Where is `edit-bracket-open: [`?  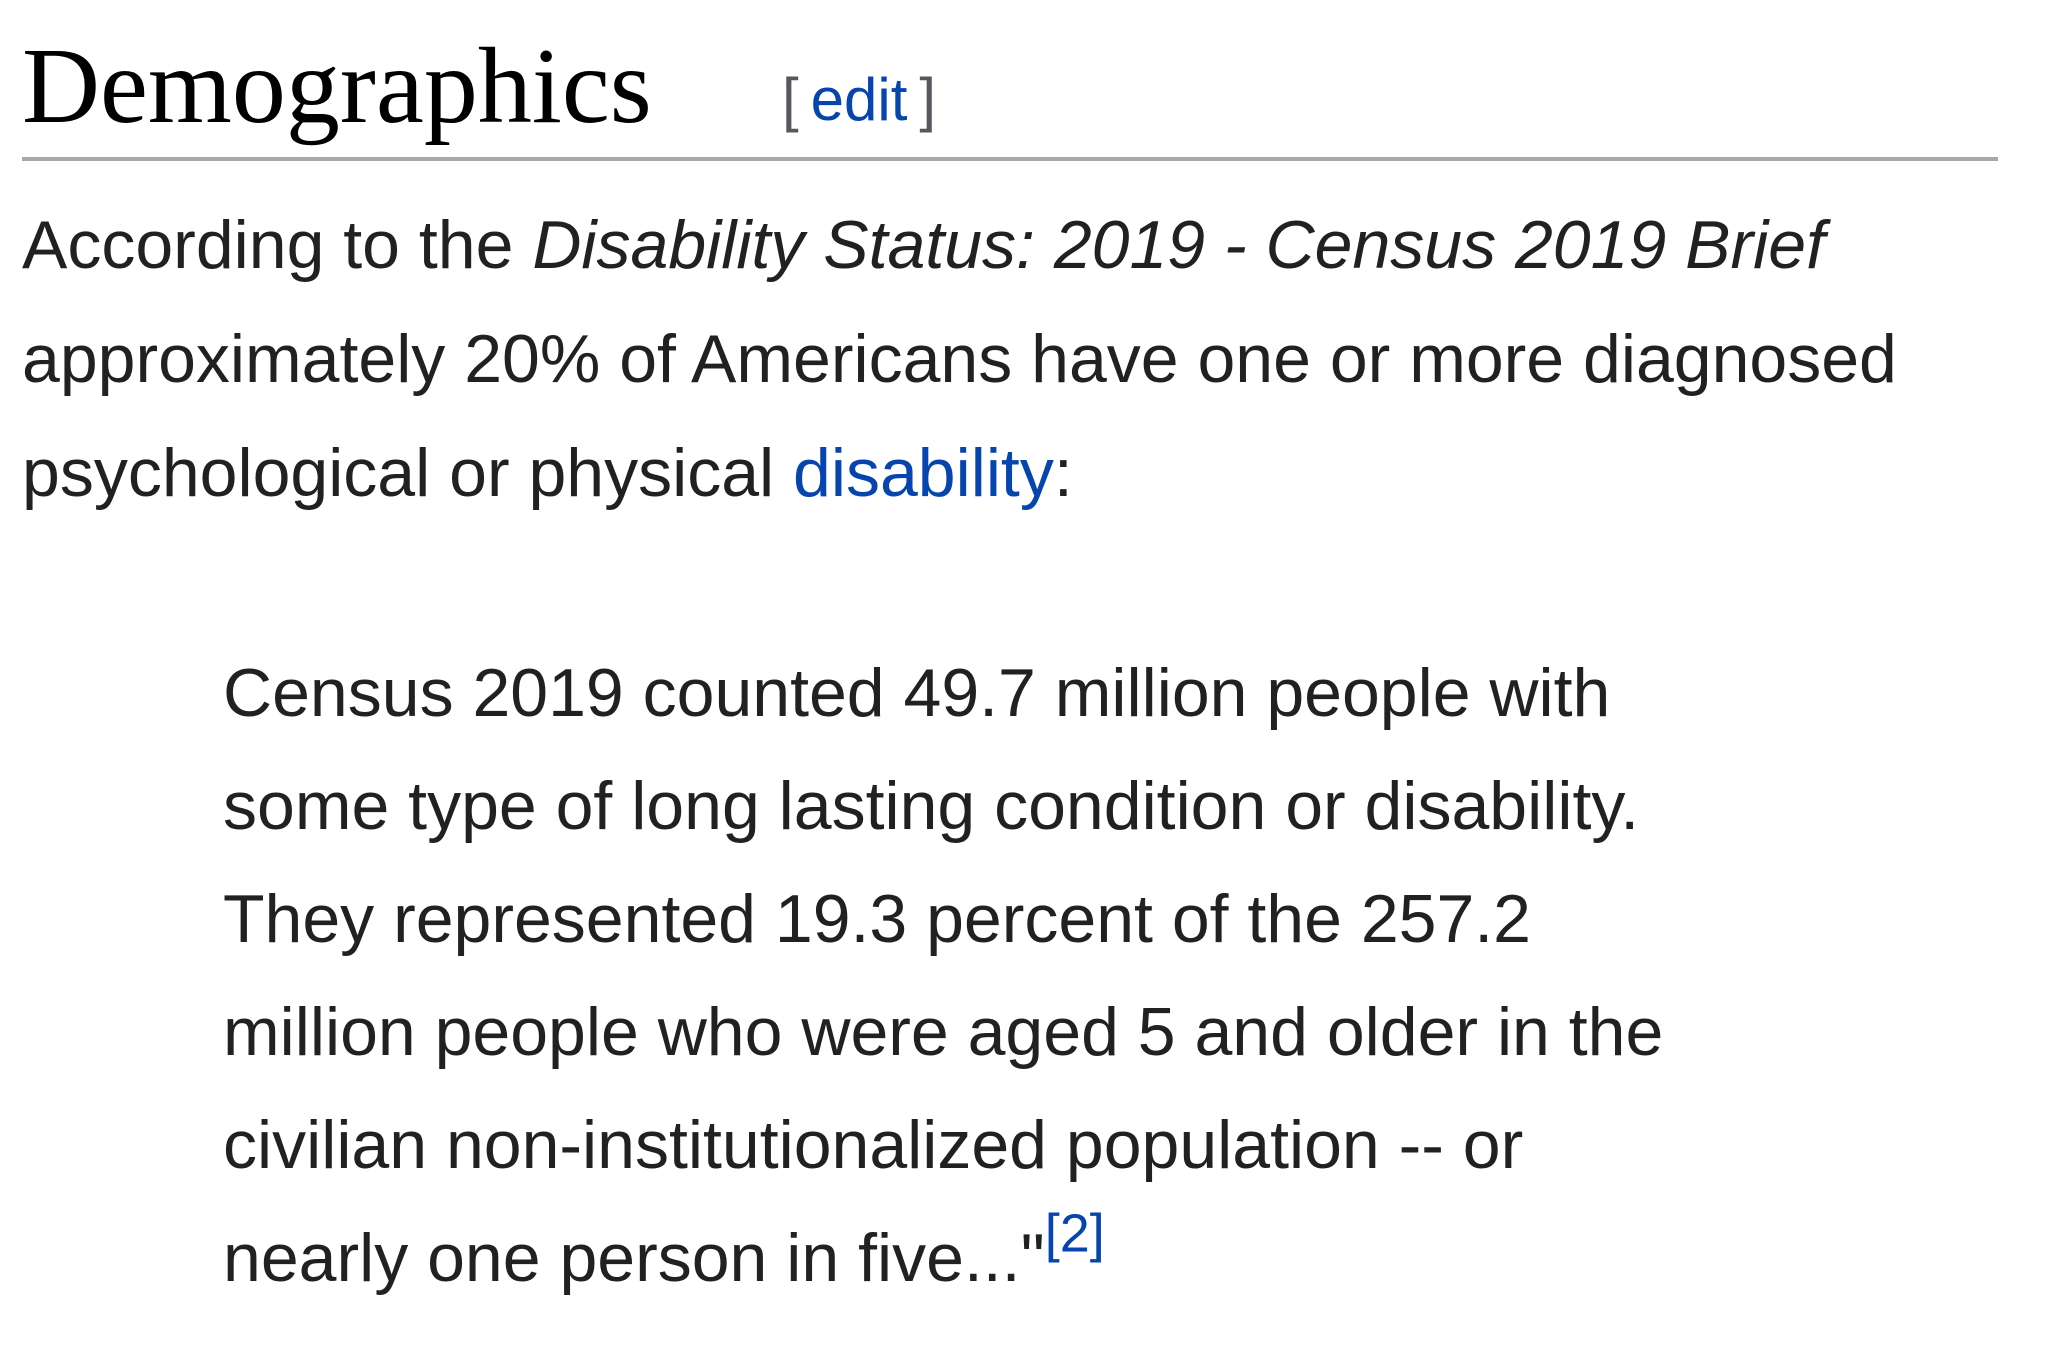 edit-bracket-open: [ is located at coordinates (790, 99).